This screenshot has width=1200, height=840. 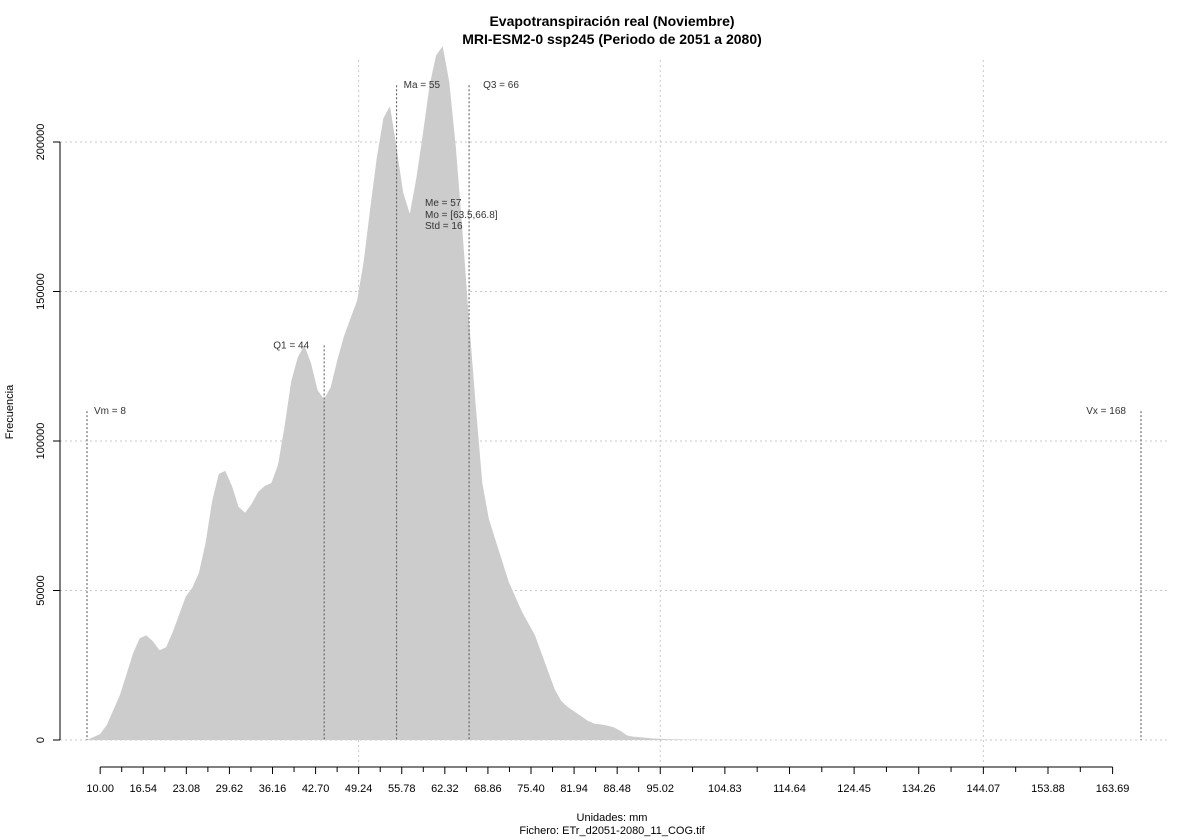 What do you see at coordinates (143, 789) in the screenshot?
I see `x-tick-label: 16.54` at bounding box center [143, 789].